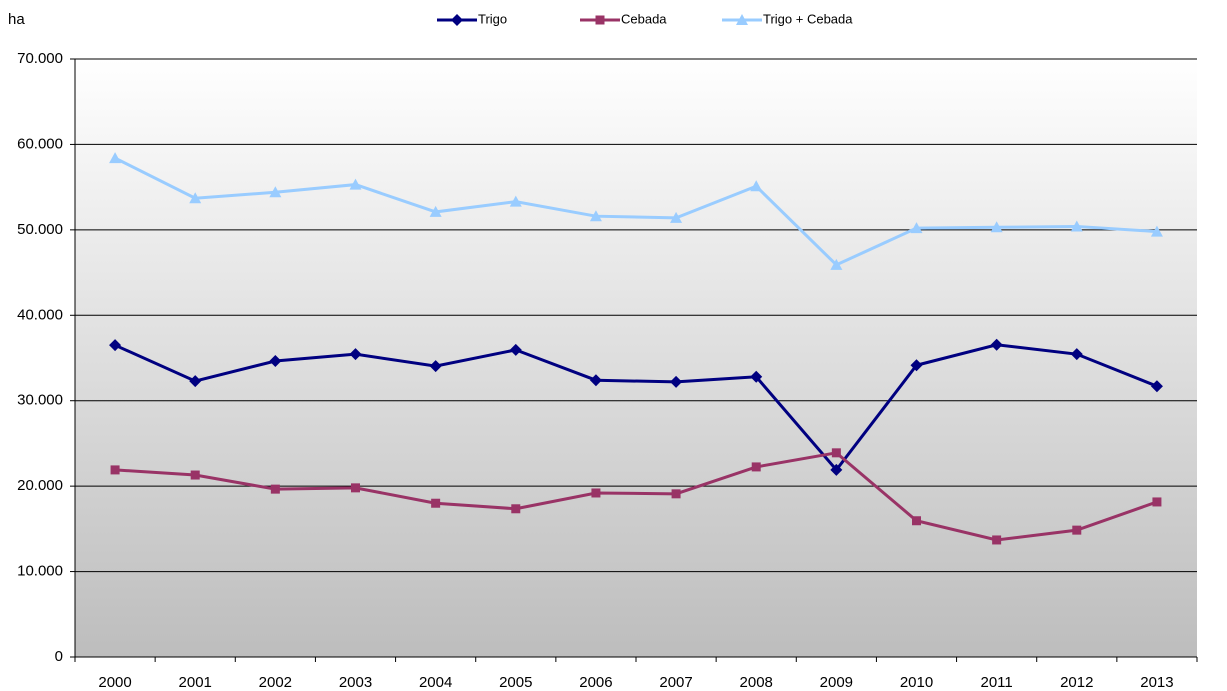  I want to click on y-tick-label: 20.000, so click(40, 485).